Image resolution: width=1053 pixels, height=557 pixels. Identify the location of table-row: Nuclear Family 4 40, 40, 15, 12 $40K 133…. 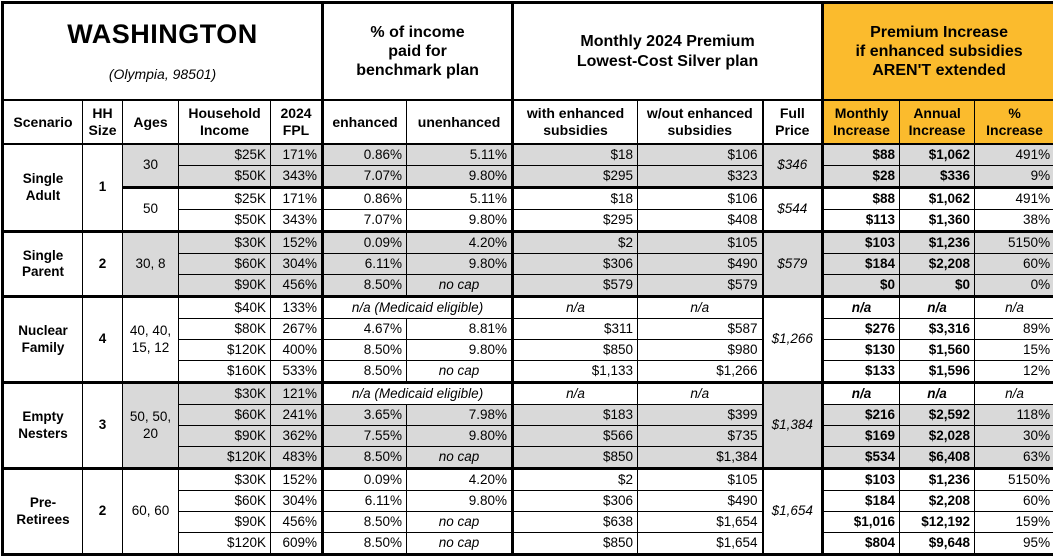
(528, 308).